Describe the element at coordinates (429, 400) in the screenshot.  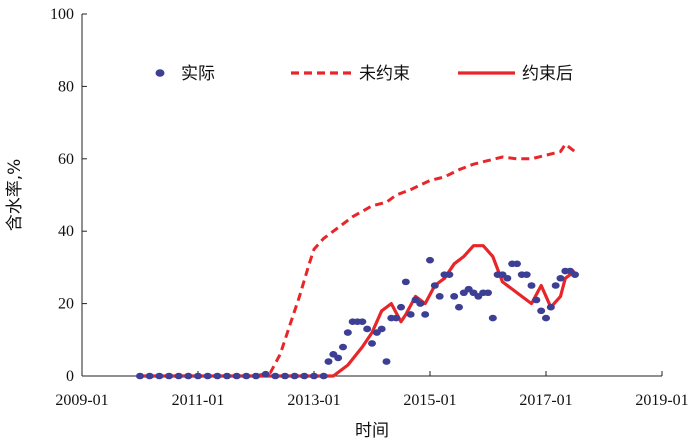
I see `x-tick-label: 2015-01` at that location.